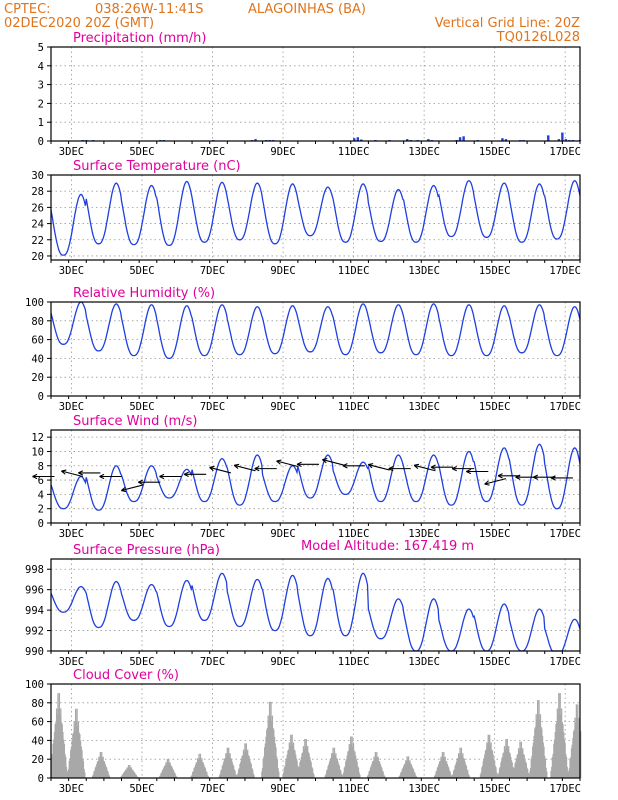 Image resolution: width=618 pixels, height=800 pixels. Describe the element at coordinates (27, 9) in the screenshot. I see `source-label: CPTEC:` at that location.